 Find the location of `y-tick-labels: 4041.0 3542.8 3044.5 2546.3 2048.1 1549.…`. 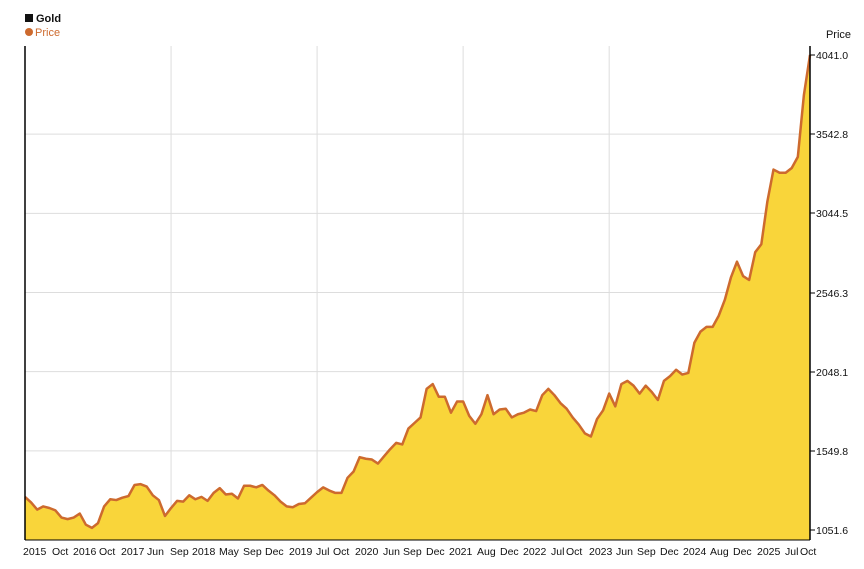

y-tick-labels: 4041.0 3542.8 3044.5 2546.3 2048.1 1549.… is located at coordinates (832, 293).